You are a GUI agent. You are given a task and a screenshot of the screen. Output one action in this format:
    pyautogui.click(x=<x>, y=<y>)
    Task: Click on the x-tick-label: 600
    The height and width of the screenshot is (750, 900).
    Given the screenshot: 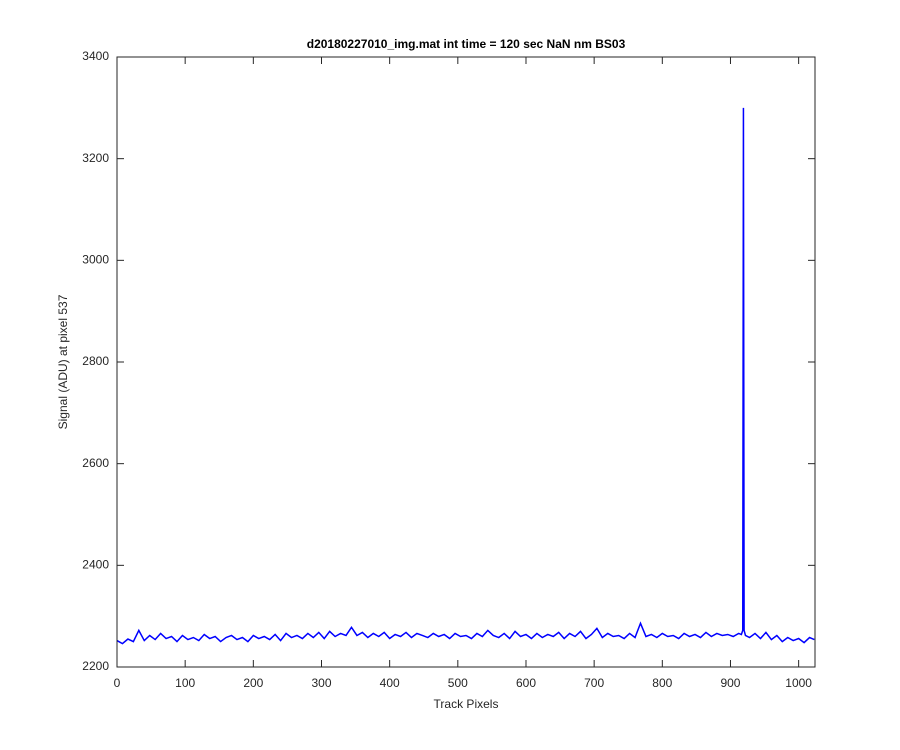 What is the action you would take?
    pyautogui.click(x=526, y=683)
    